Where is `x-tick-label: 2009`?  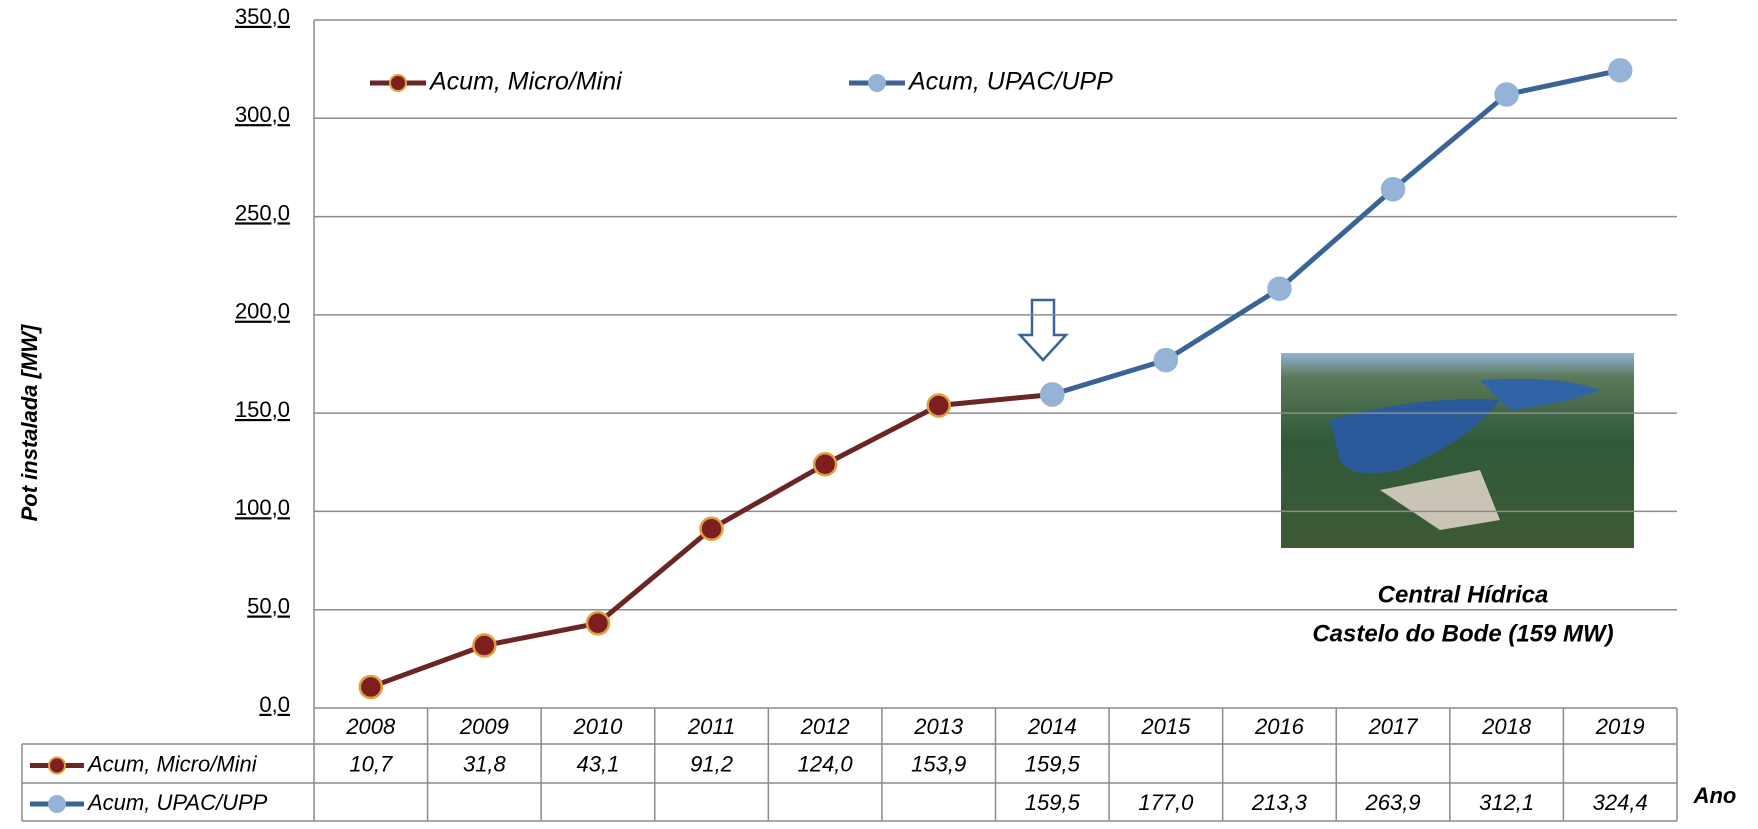 x-tick-label: 2009 is located at coordinates (484, 726).